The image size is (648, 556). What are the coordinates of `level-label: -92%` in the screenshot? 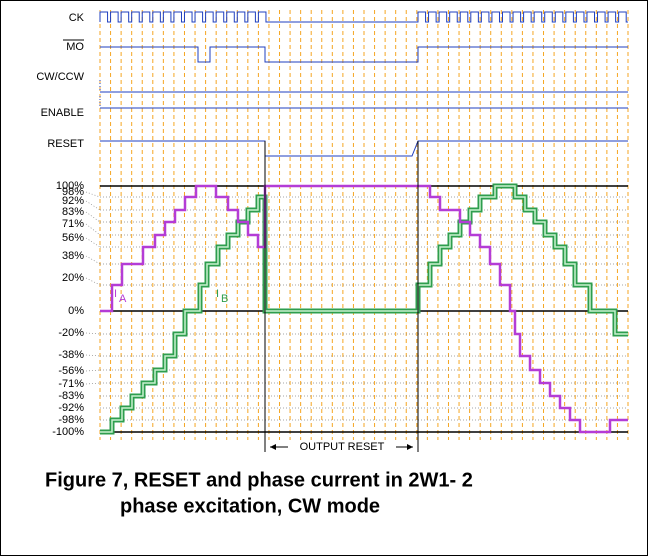 It's located at (71, 408).